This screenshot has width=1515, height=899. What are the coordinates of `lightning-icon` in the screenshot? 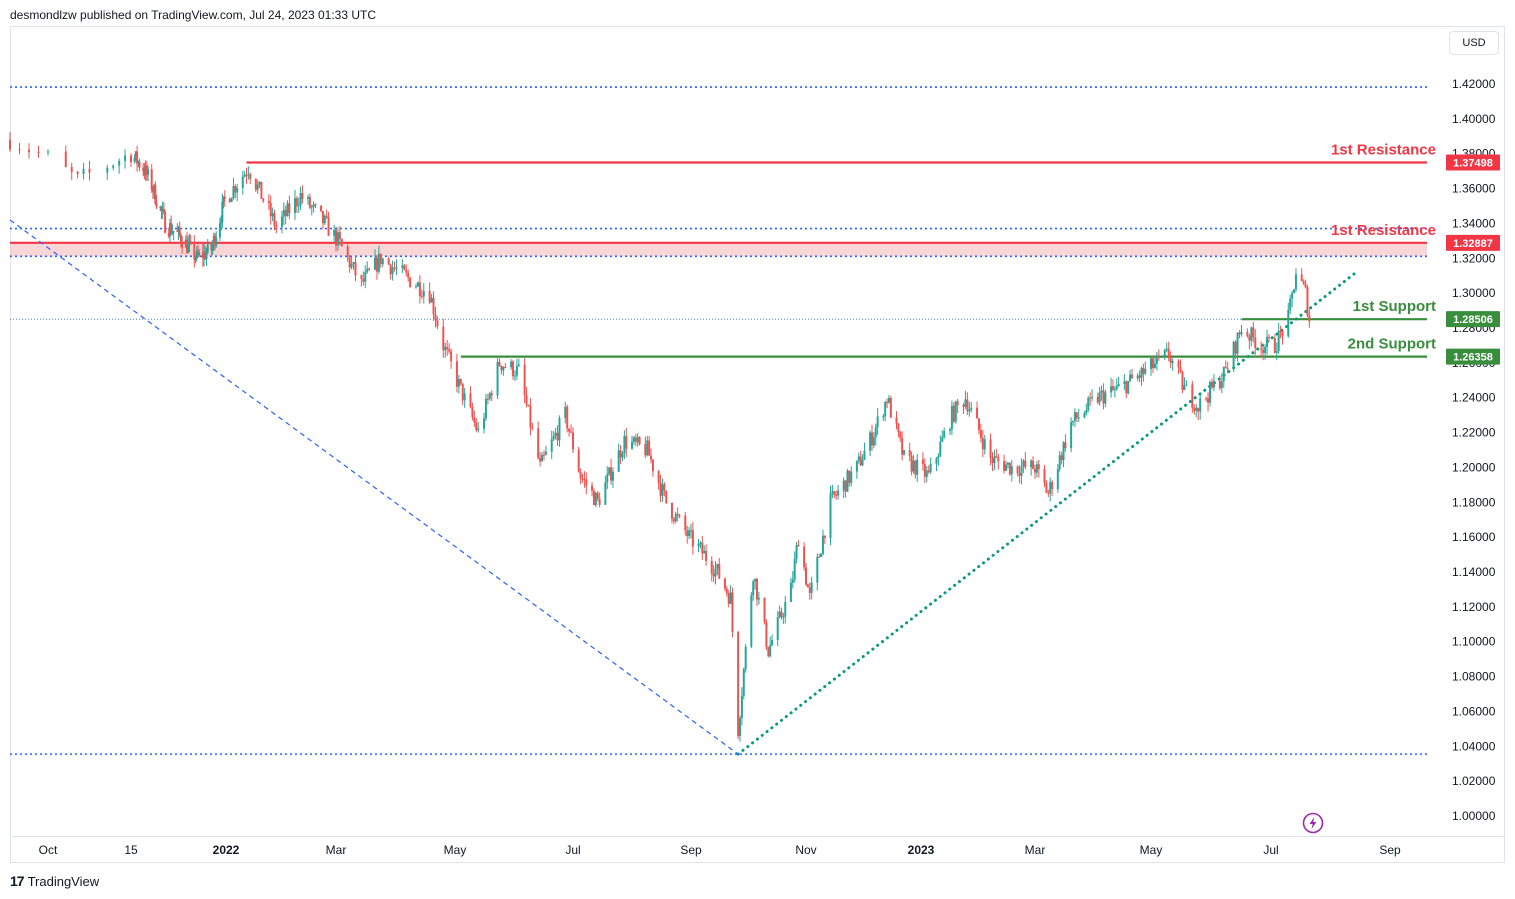 It's located at (1313, 823).